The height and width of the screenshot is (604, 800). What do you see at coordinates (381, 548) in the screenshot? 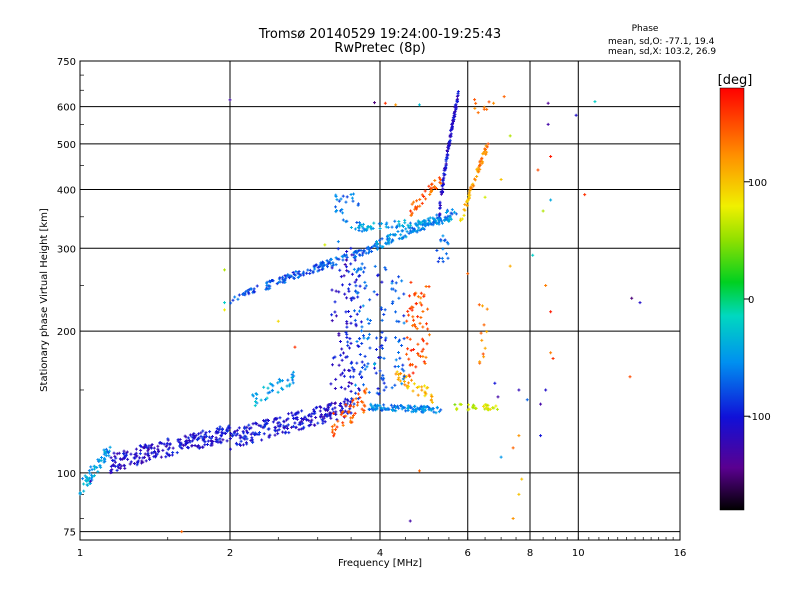
I see `x-axis-ticks: 1 2 4 6 8 10 16` at bounding box center [381, 548].